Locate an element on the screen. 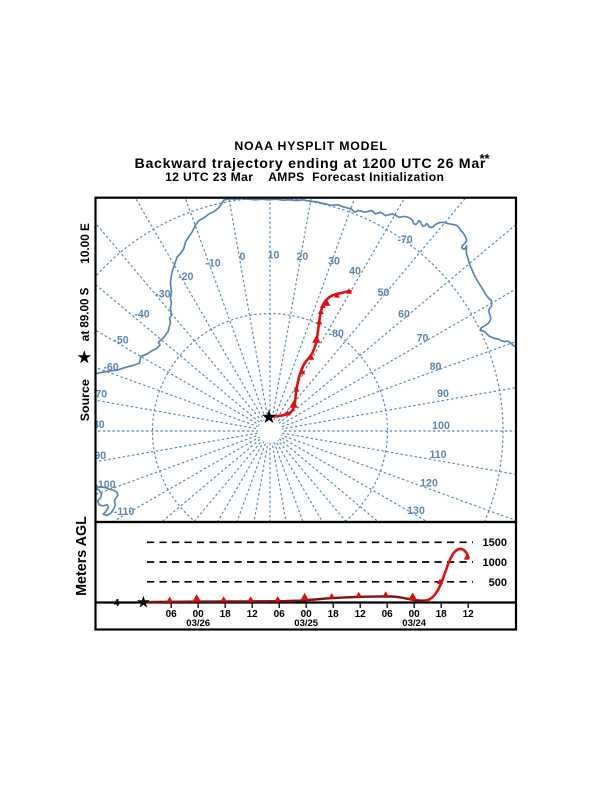 Image resolution: width=612 pixels, height=792 pixels. svg-text: 500 is located at coordinates (498, 583).